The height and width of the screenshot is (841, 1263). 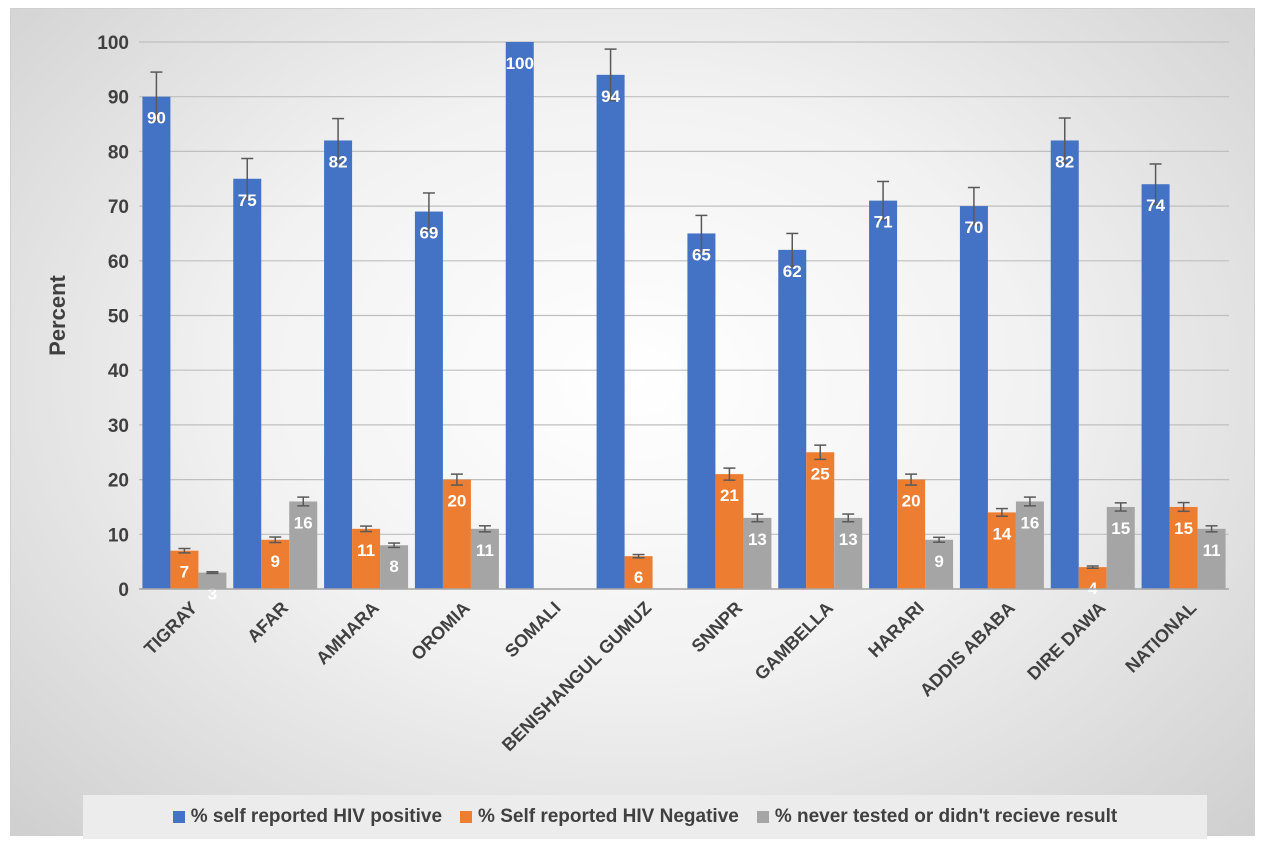 I want to click on category-label: BENISHANGUL GUMUZ, so click(x=576, y=676).